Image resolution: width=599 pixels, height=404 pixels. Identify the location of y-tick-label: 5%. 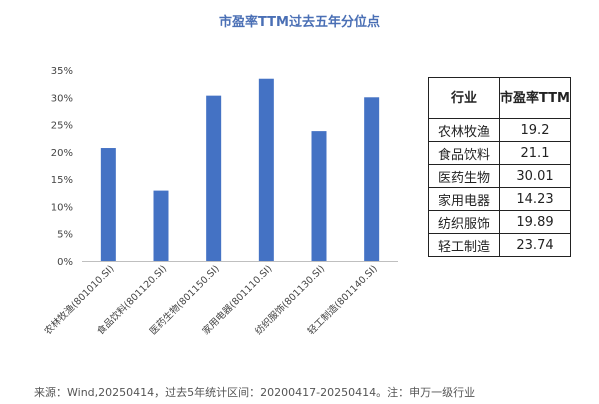
(65, 235).